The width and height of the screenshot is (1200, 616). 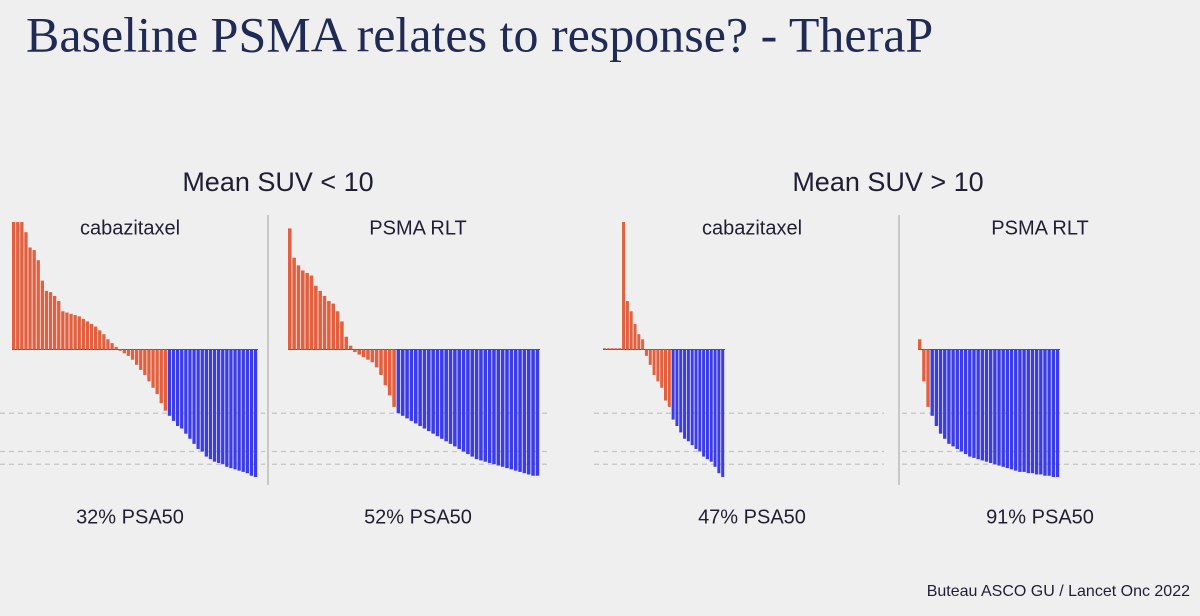 I want to click on panel-caption: 32% PSA50, so click(x=130, y=517).